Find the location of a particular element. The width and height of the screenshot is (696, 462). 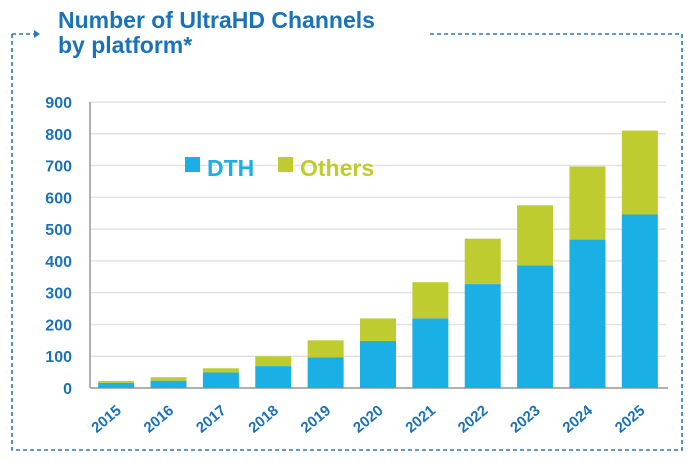

bar-dth-2018 is located at coordinates (273, 377).